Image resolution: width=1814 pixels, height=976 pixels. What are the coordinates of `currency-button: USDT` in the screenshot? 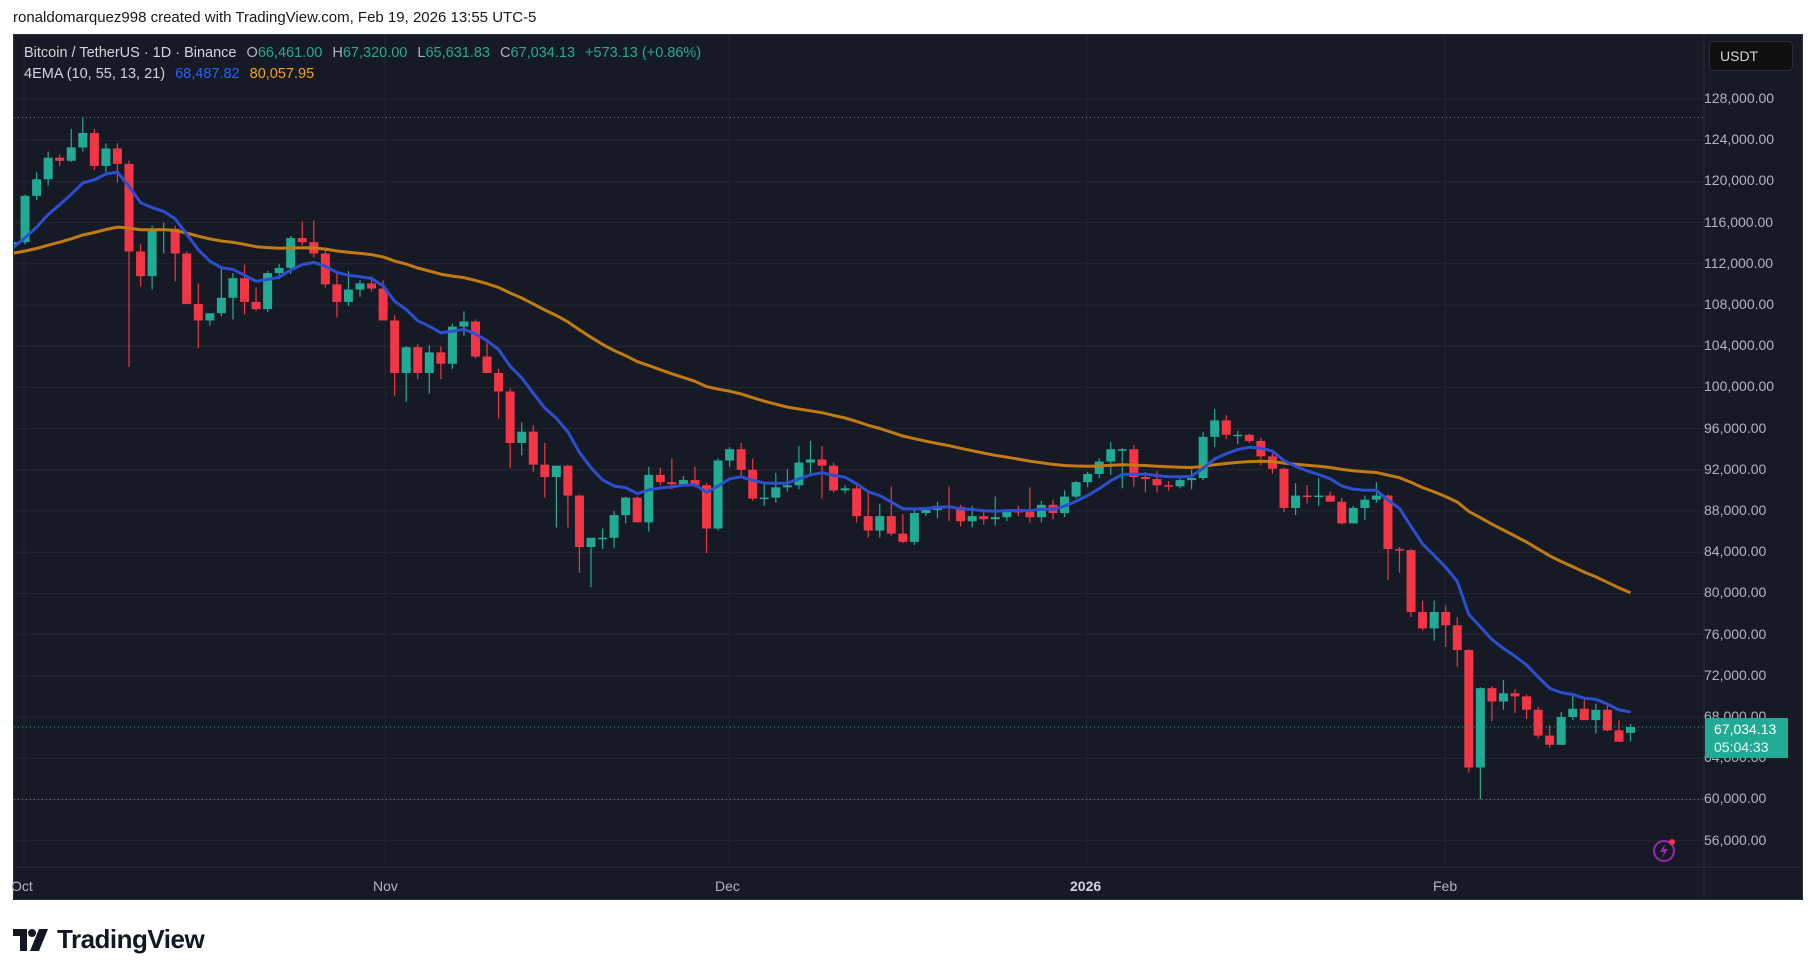 It's located at (1751, 56).